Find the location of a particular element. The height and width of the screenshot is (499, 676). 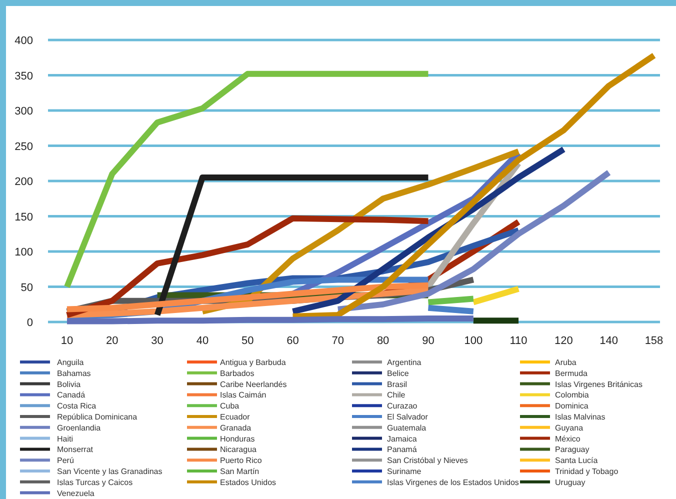

y-tick-label: 0 is located at coordinates (29, 323).